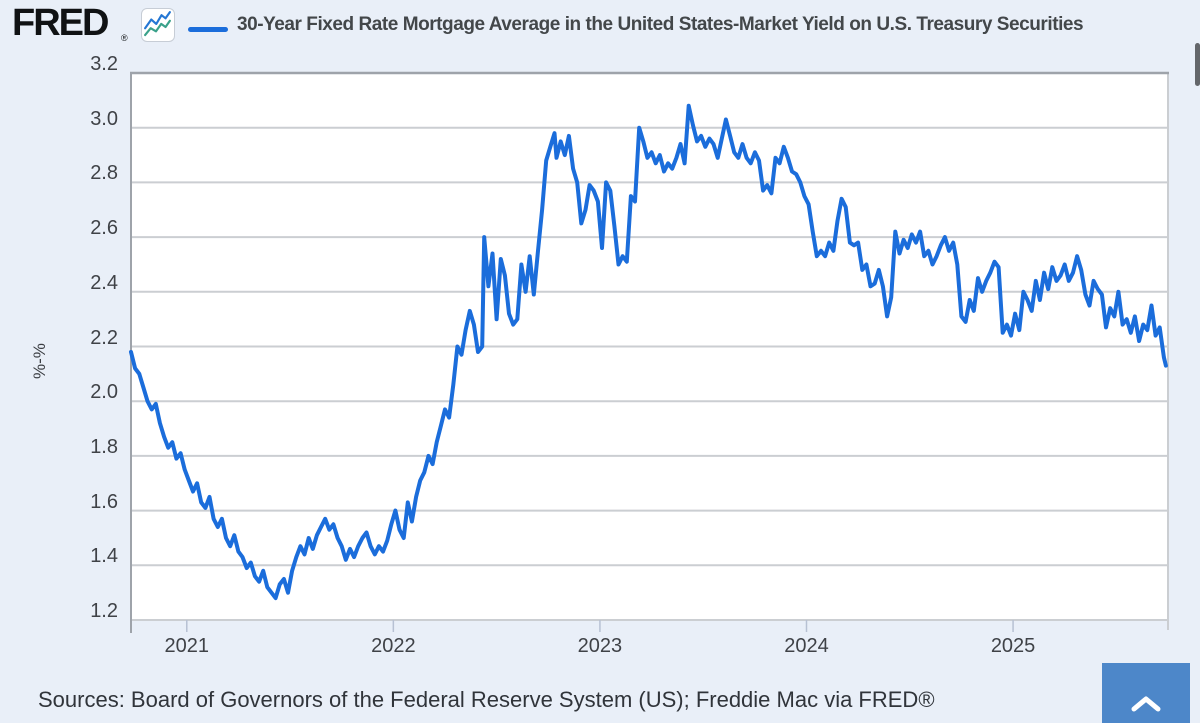 Image resolution: width=1200 pixels, height=723 pixels. Describe the element at coordinates (124, 38) in the screenshot. I see `registered-trademark: ®` at that location.